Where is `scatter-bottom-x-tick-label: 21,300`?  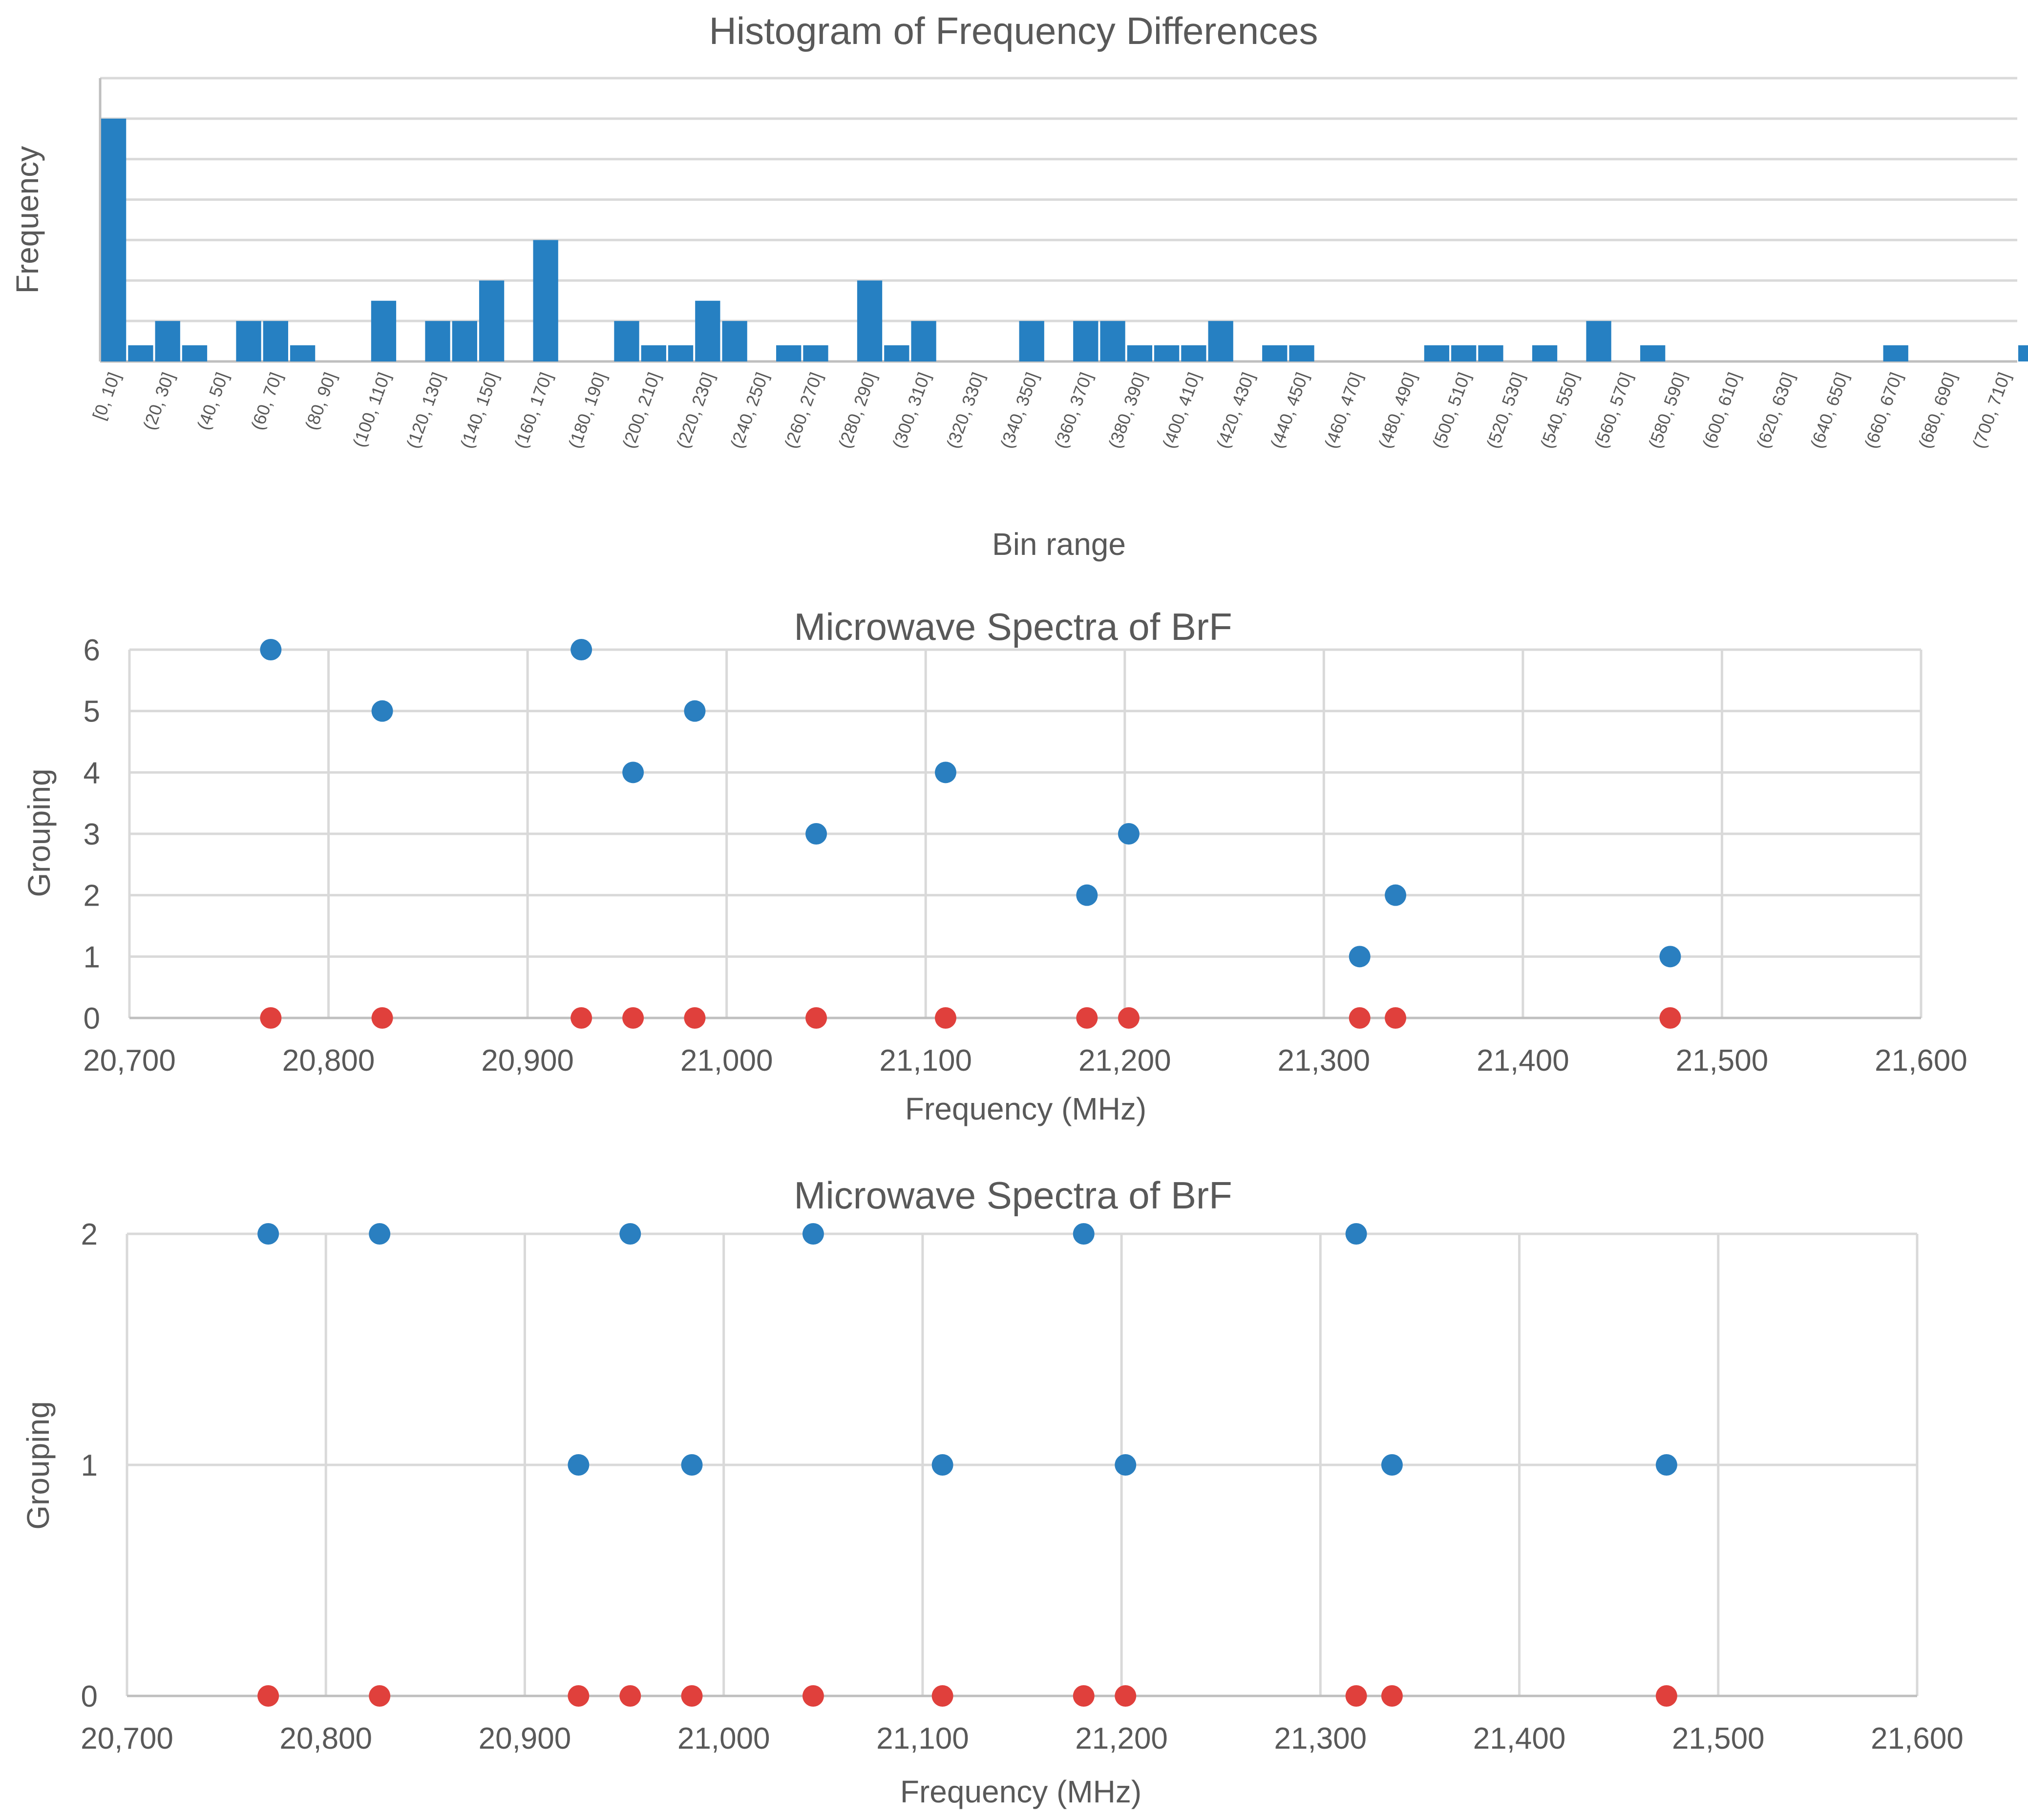 scatter-bottom-x-tick-label: 21,300 is located at coordinates (1320, 1739).